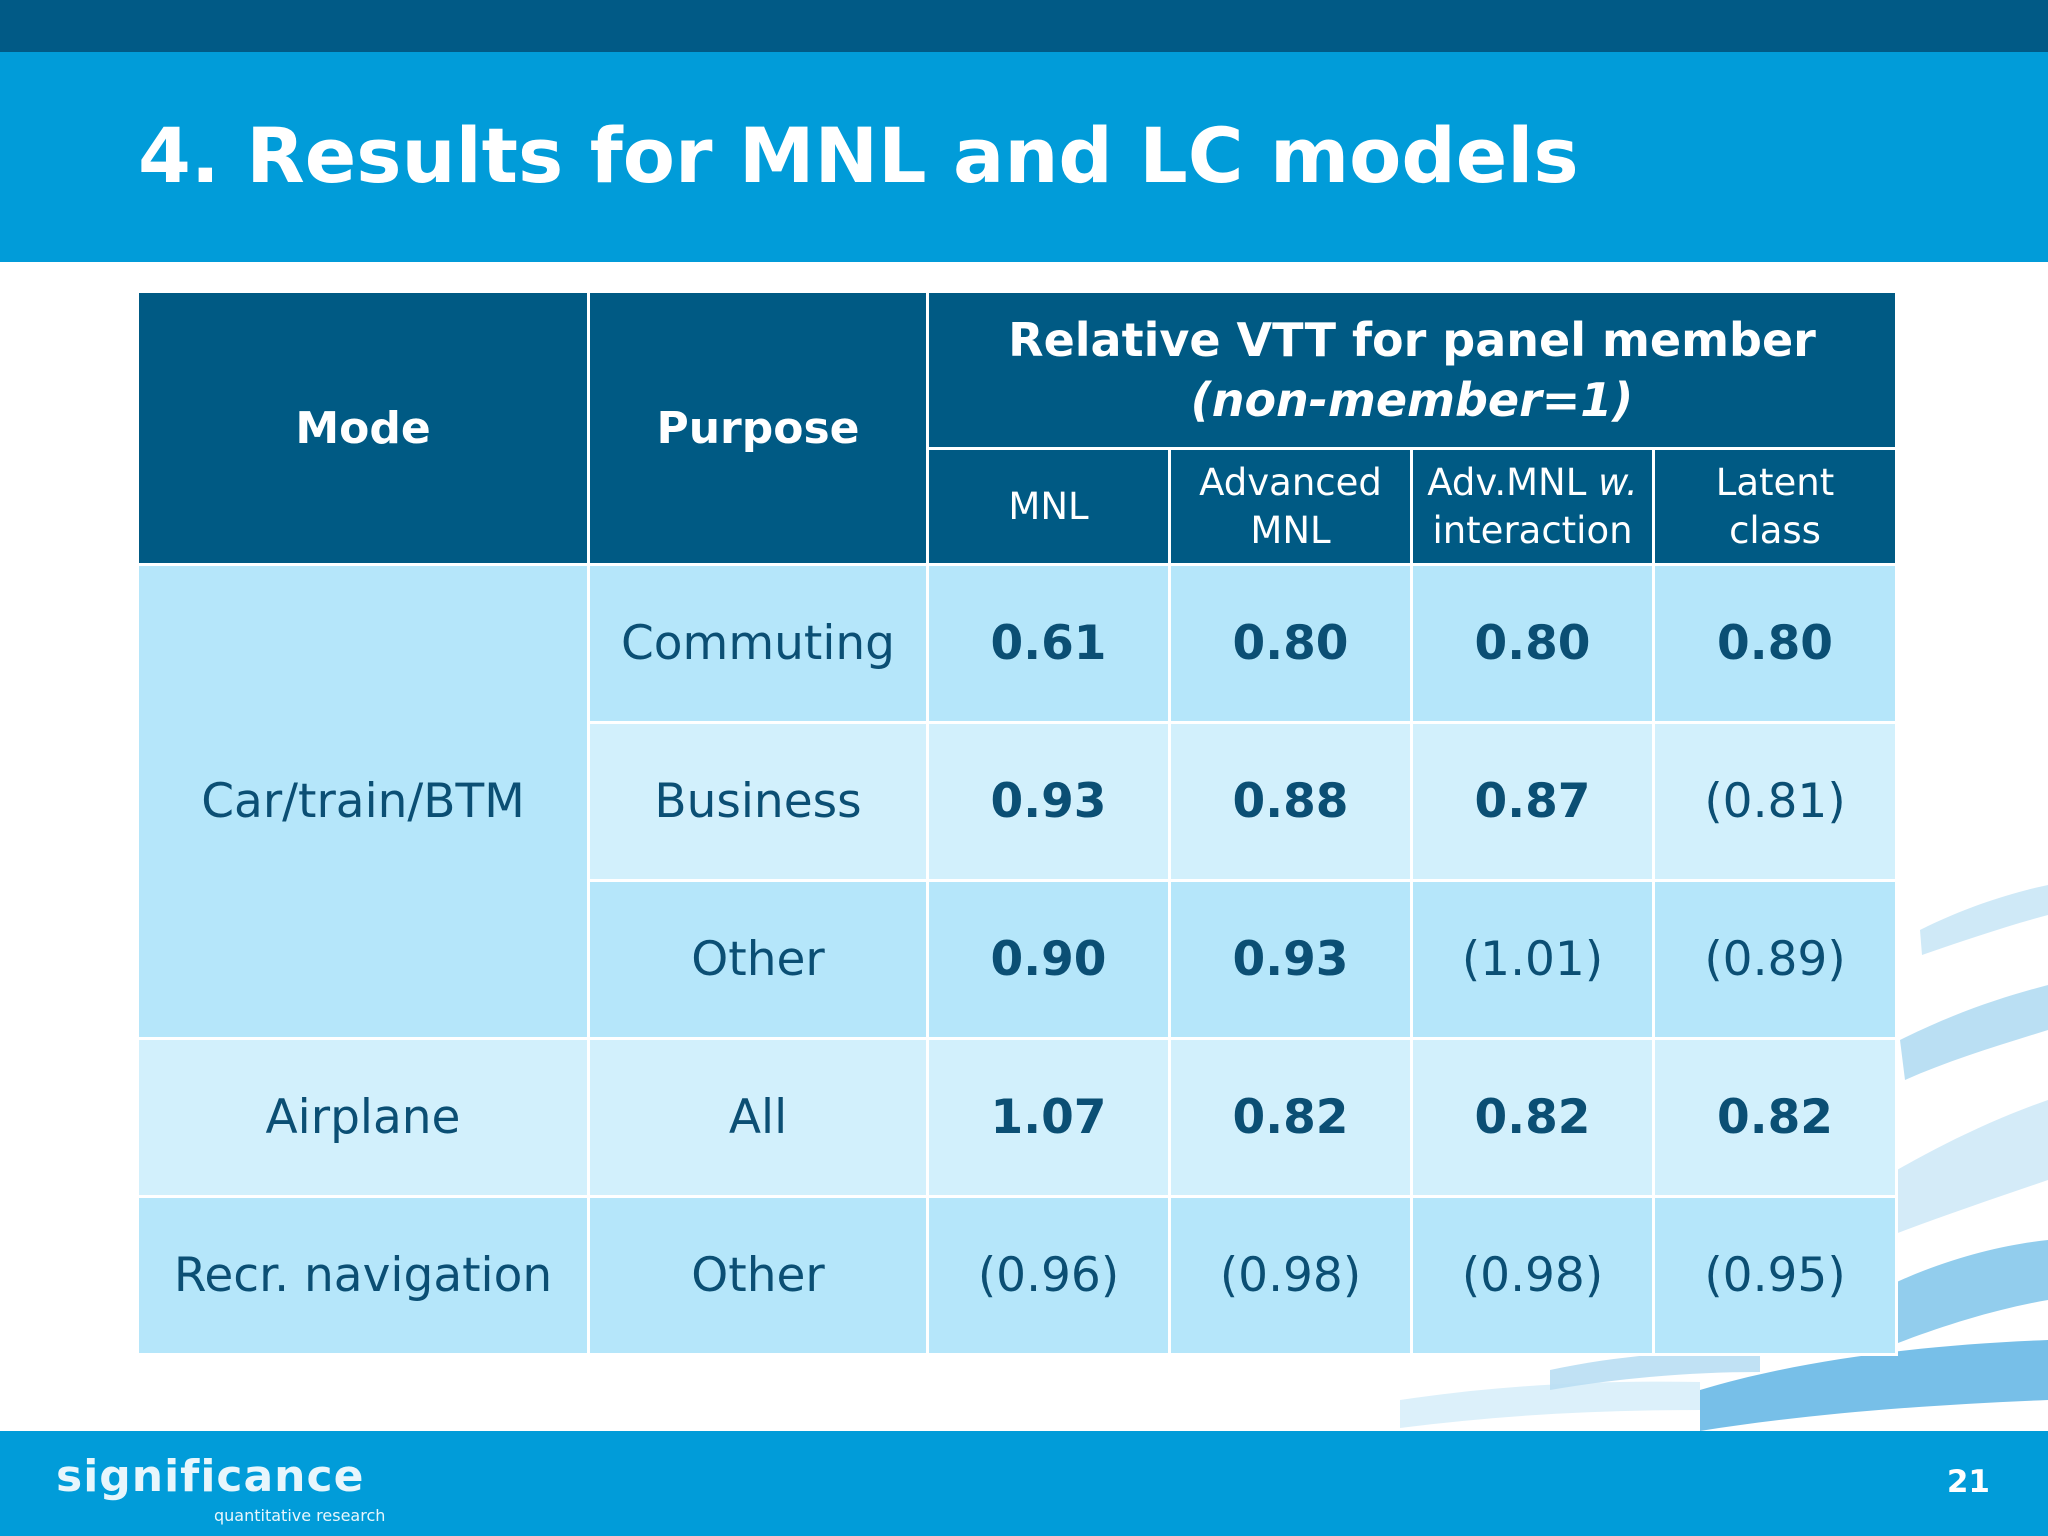  Describe the element at coordinates (1048, 1117) in the screenshot. I see `cell-value: 1.07` at that location.